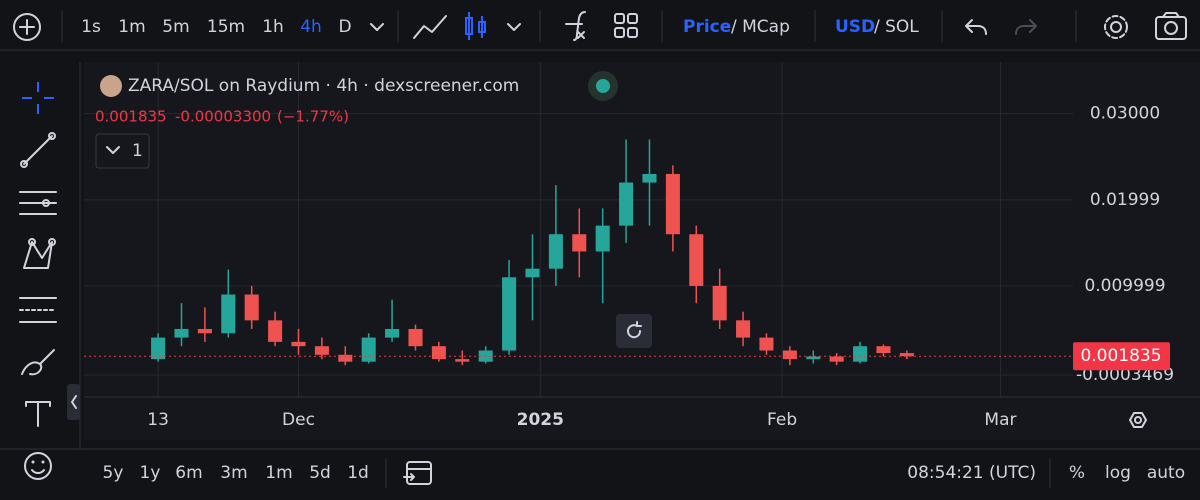  What do you see at coordinates (1171, 26) in the screenshot?
I see `screenshot-button` at bounding box center [1171, 26].